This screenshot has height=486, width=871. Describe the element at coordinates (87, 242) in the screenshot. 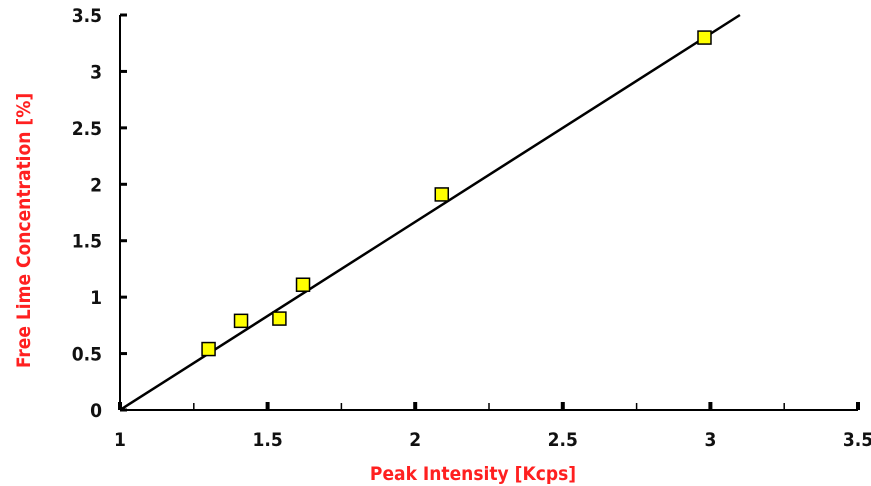

I see `y-tick-label: 1.5` at that location.